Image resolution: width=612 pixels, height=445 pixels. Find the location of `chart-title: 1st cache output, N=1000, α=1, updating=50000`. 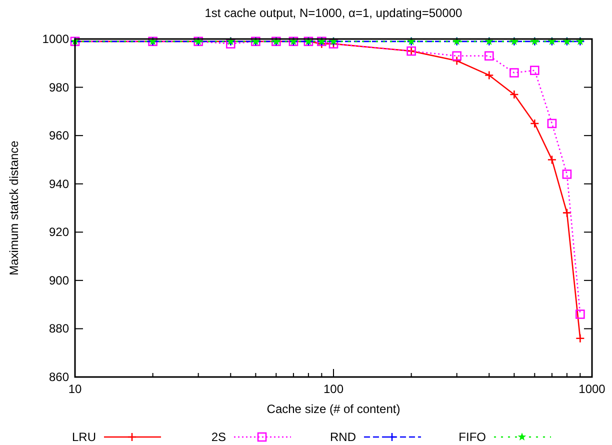

chart-title: 1st cache output, N=1000, α=1, updating=50000 is located at coordinates (333, 13).